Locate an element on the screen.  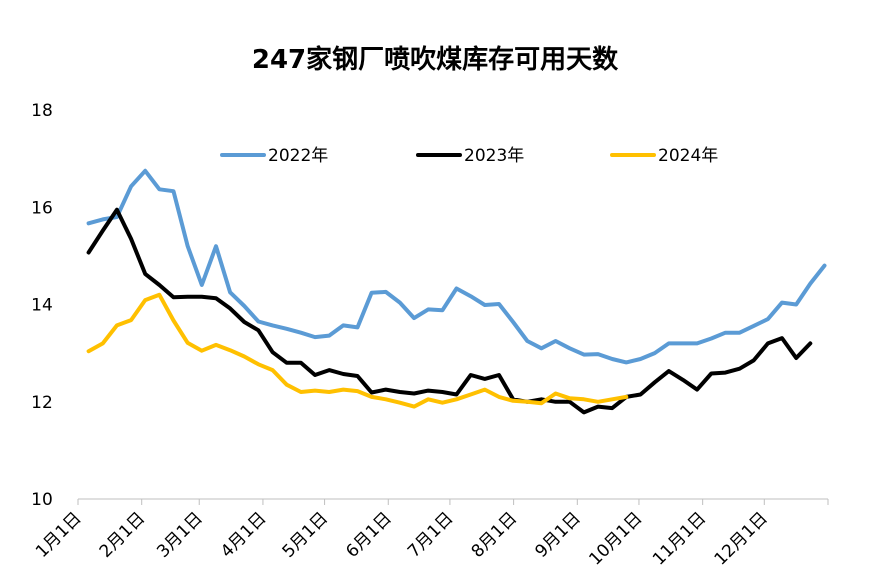
x-tick-label: 1月1日 is located at coordinates (58, 534).